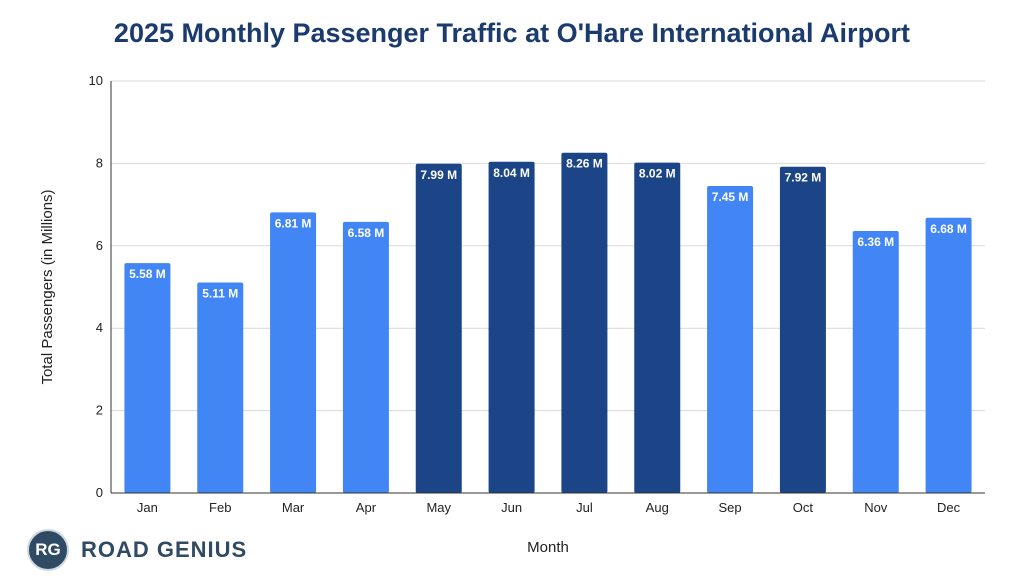  What do you see at coordinates (876, 507) in the screenshot?
I see `x-tick-label-nov: Nov` at bounding box center [876, 507].